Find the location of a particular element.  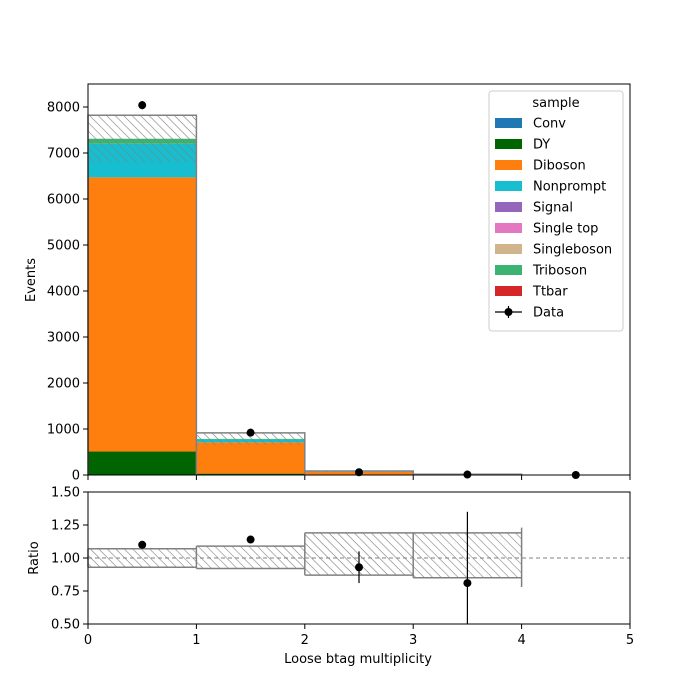

legend-label-conv: Conv is located at coordinates (549, 124).